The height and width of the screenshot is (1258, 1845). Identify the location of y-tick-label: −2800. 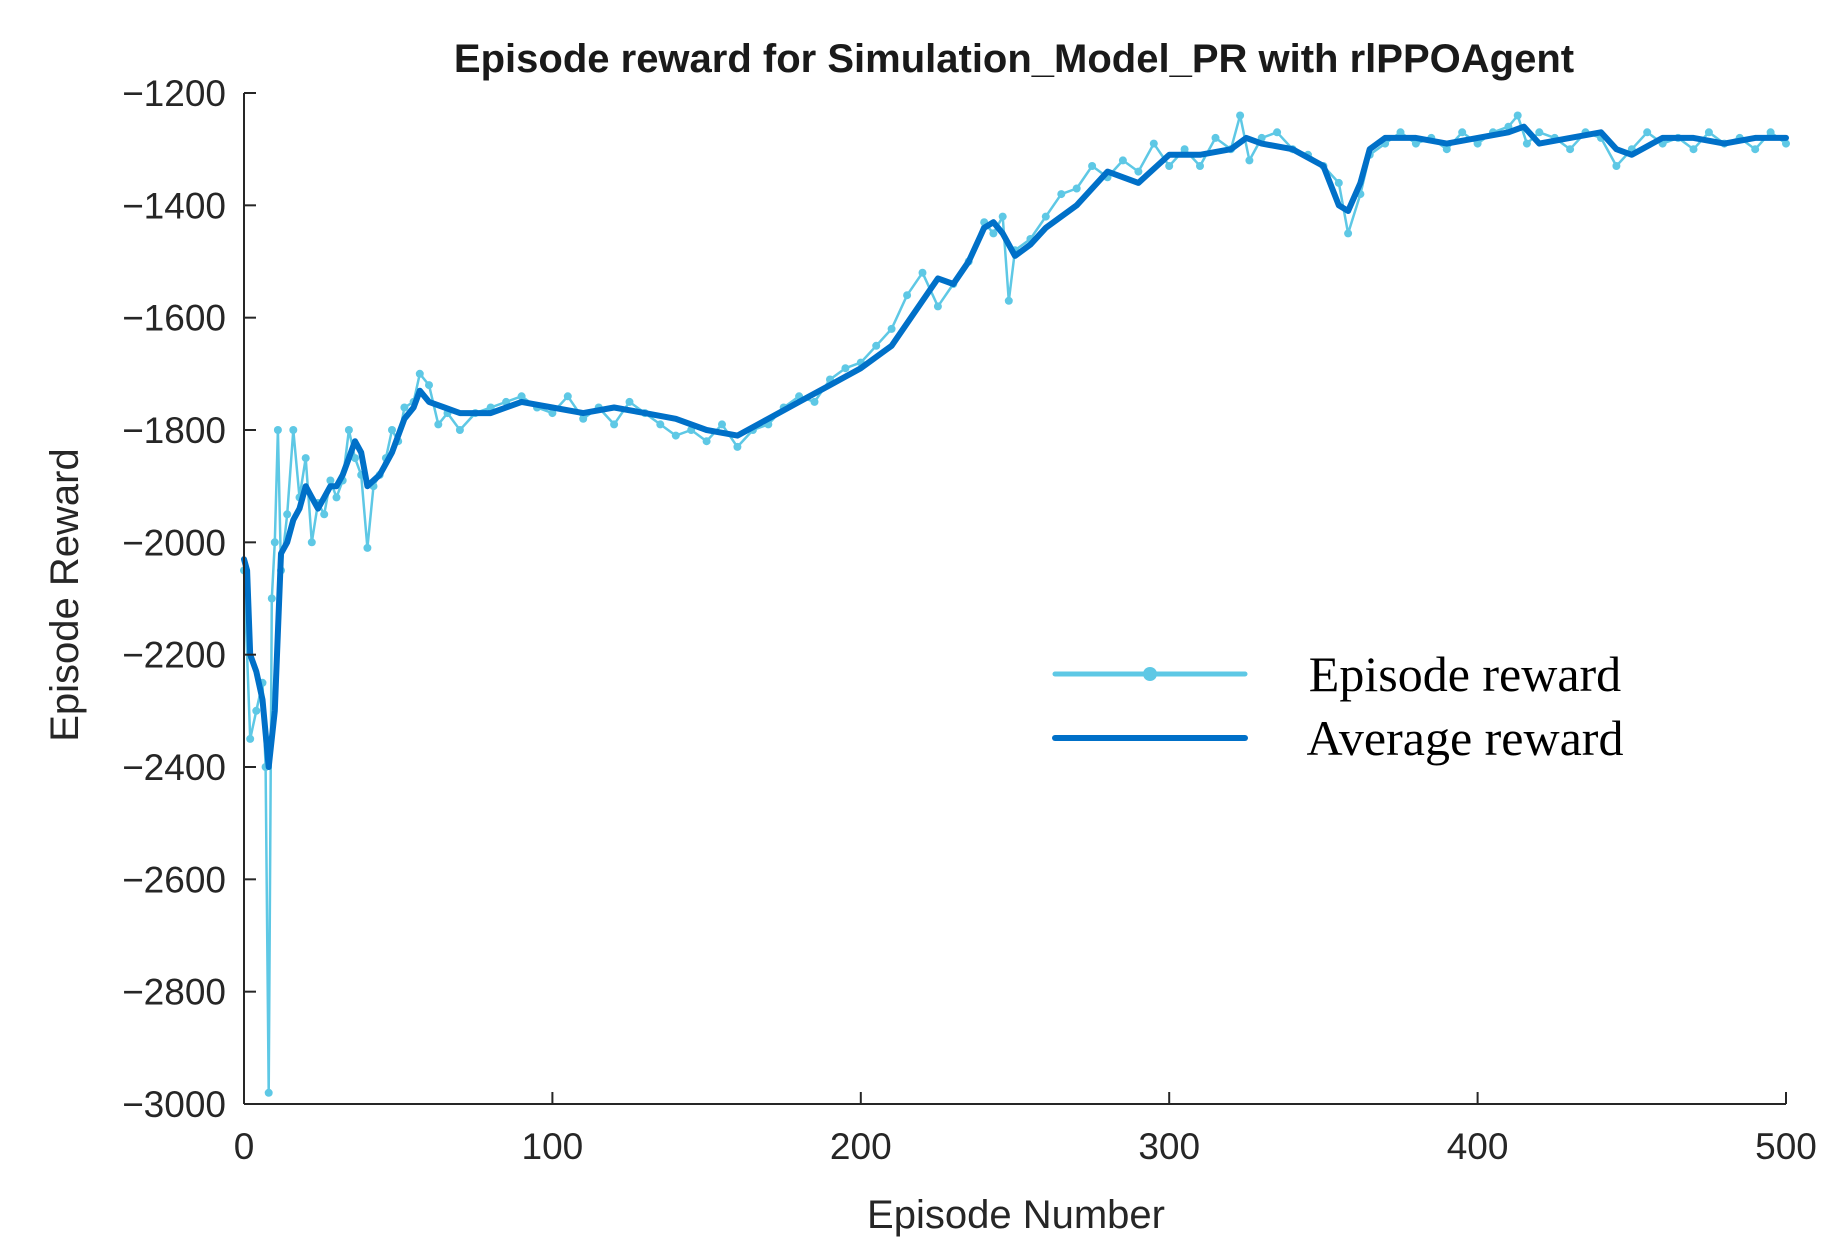
(174, 992).